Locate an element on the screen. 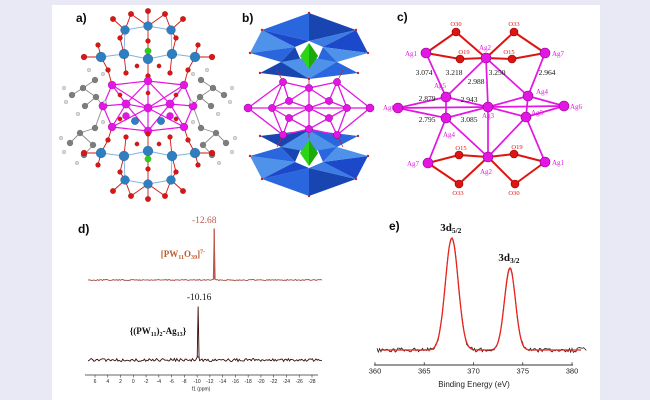 The image size is (650, 400). nmr-axis-tick: -8 is located at coordinates (184, 382).